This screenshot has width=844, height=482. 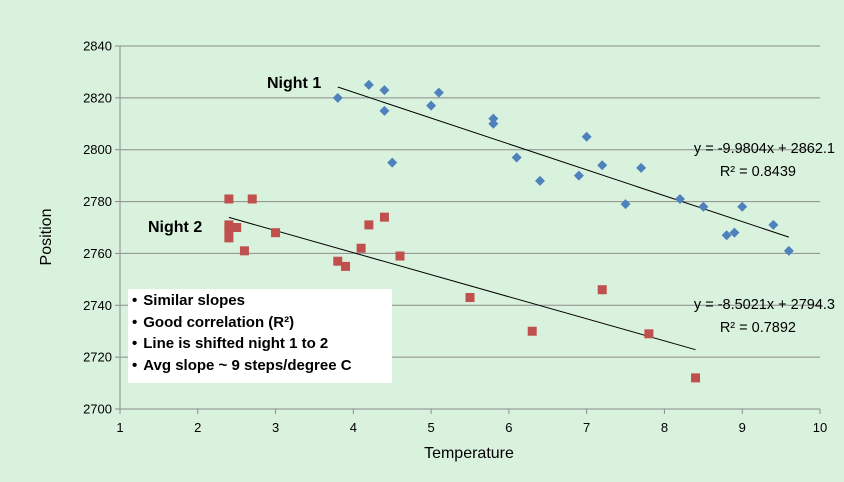 I want to click on note-text: Similar slopes, so click(x=194, y=300).